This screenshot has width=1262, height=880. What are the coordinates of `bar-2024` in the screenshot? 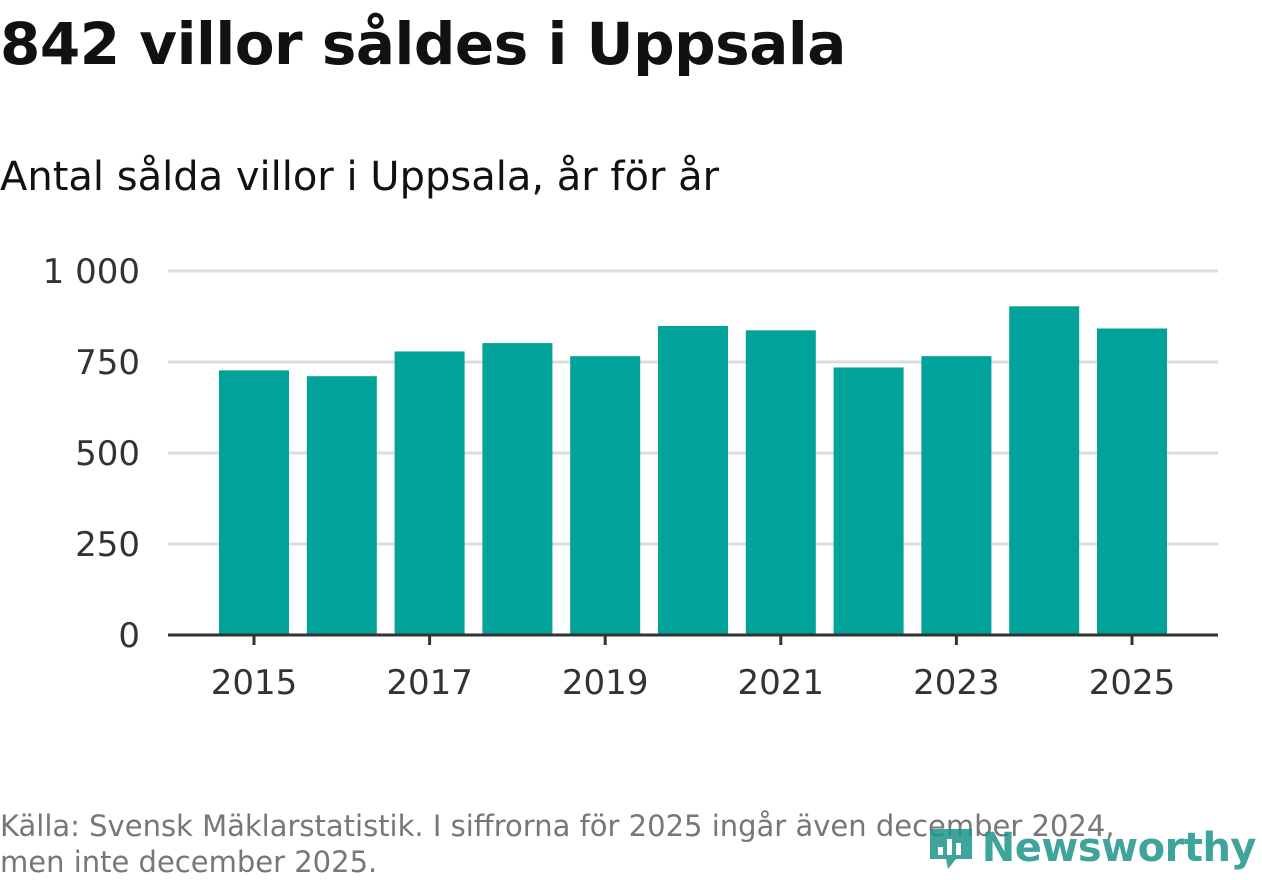 It's located at (1044, 470).